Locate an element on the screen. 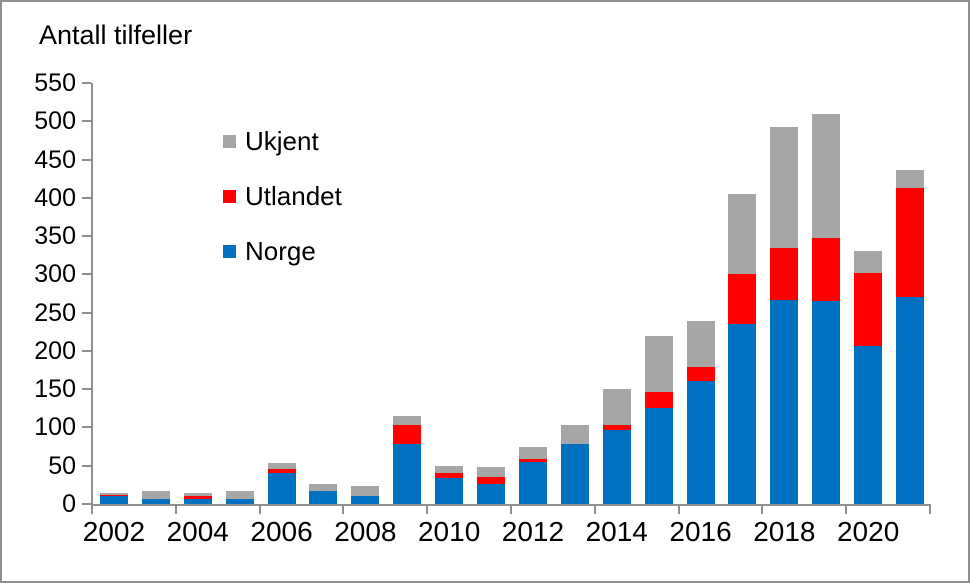 The height and width of the screenshot is (583, 970). bar-segment-norge-2021 is located at coordinates (910, 400).